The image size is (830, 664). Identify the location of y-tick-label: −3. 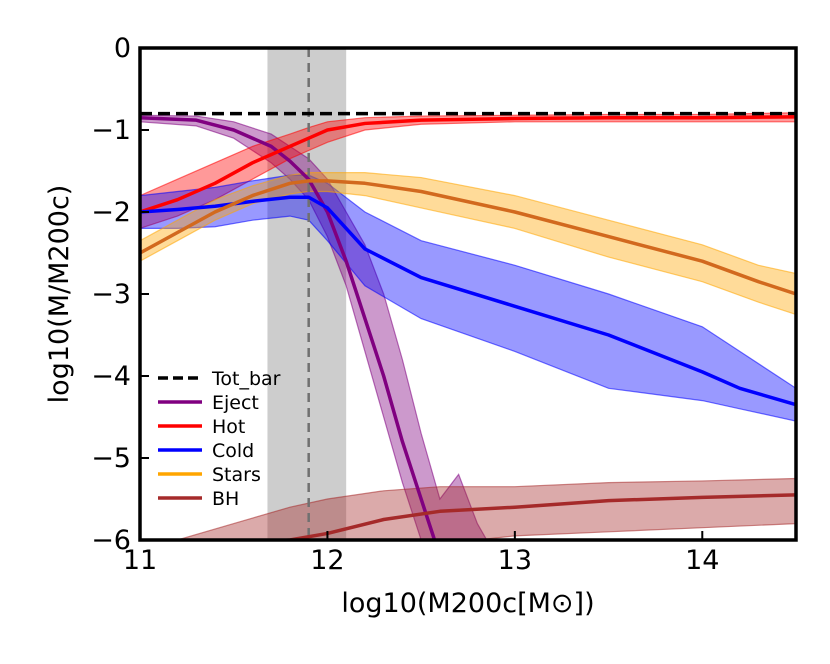
(111, 294).